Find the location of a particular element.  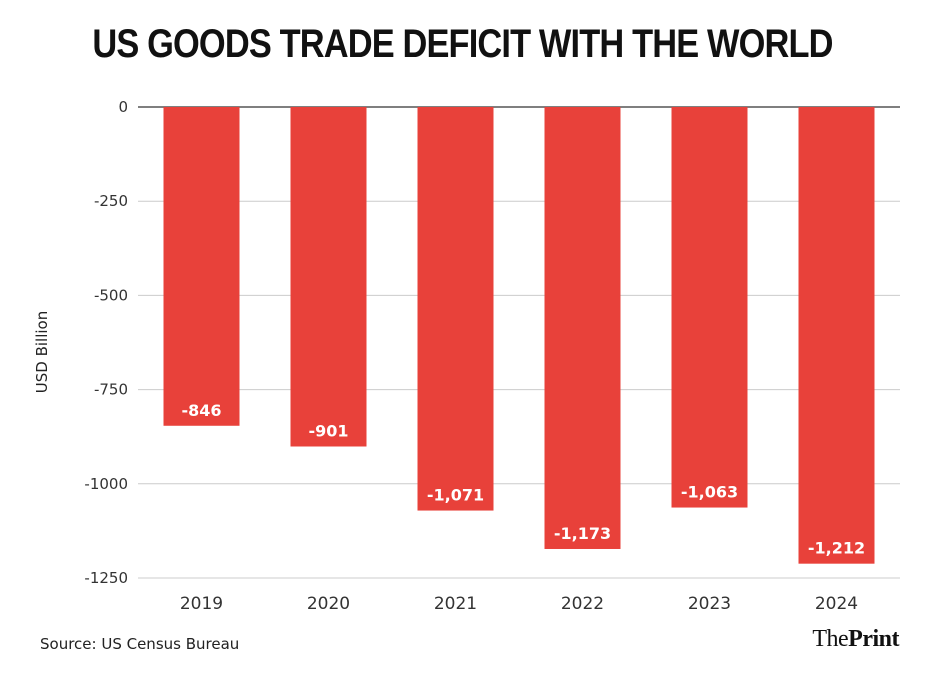

y-tick-label: -1000 is located at coordinates (106, 484).